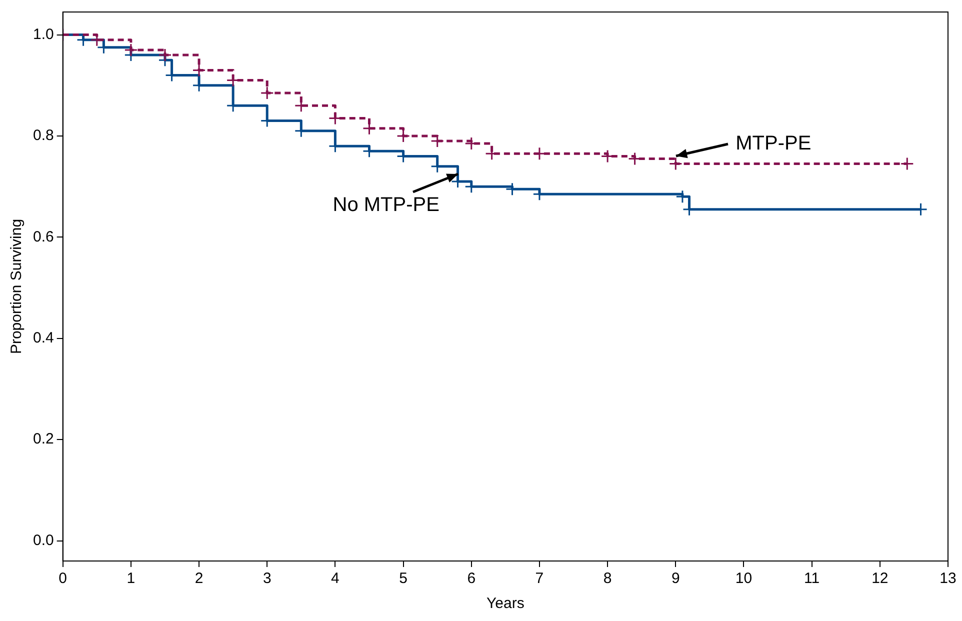  I want to click on x-tick-label: 8, so click(607, 579).